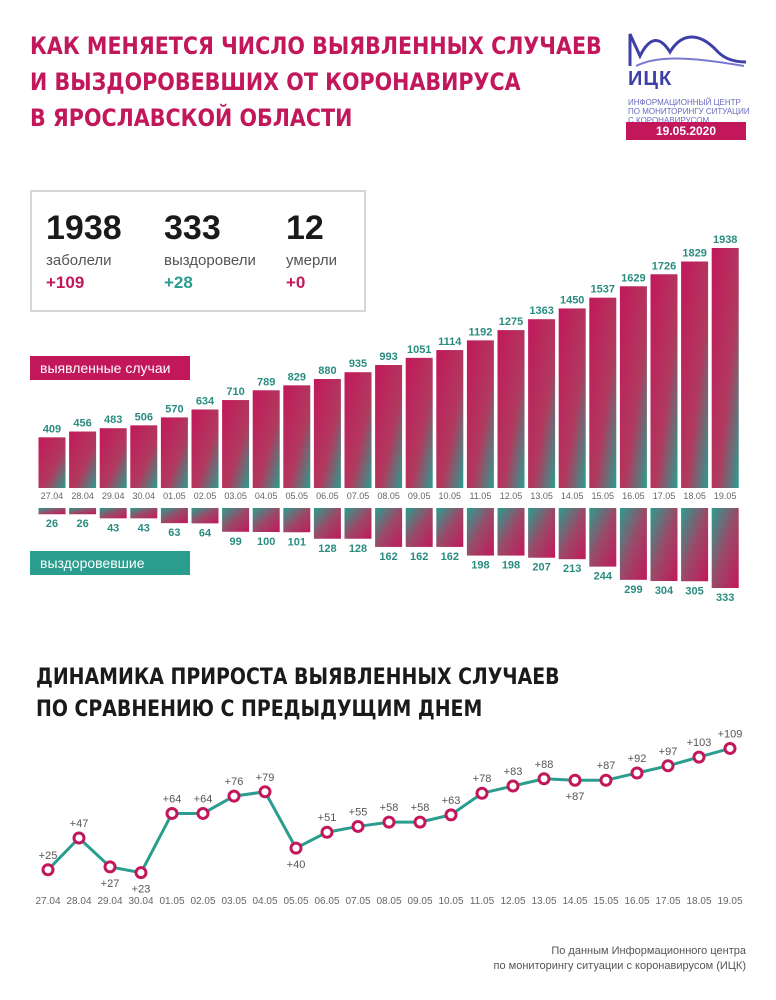 The height and width of the screenshot is (1000, 776). I want to click on cases-data-label: 409, so click(52, 429).